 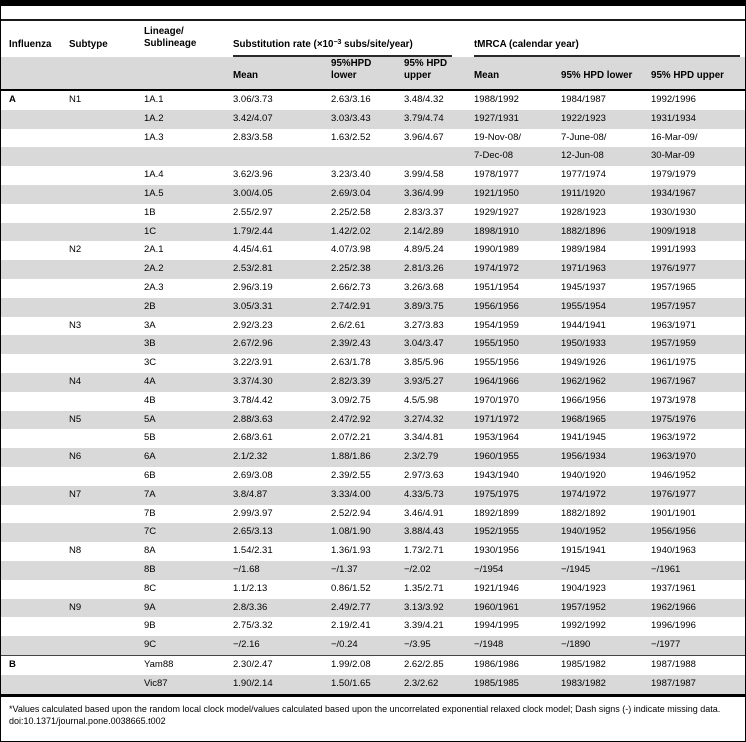 What do you see at coordinates (274, 345) in the screenshot?
I see `rate-mean-cell: 2.67/2.96` at bounding box center [274, 345].